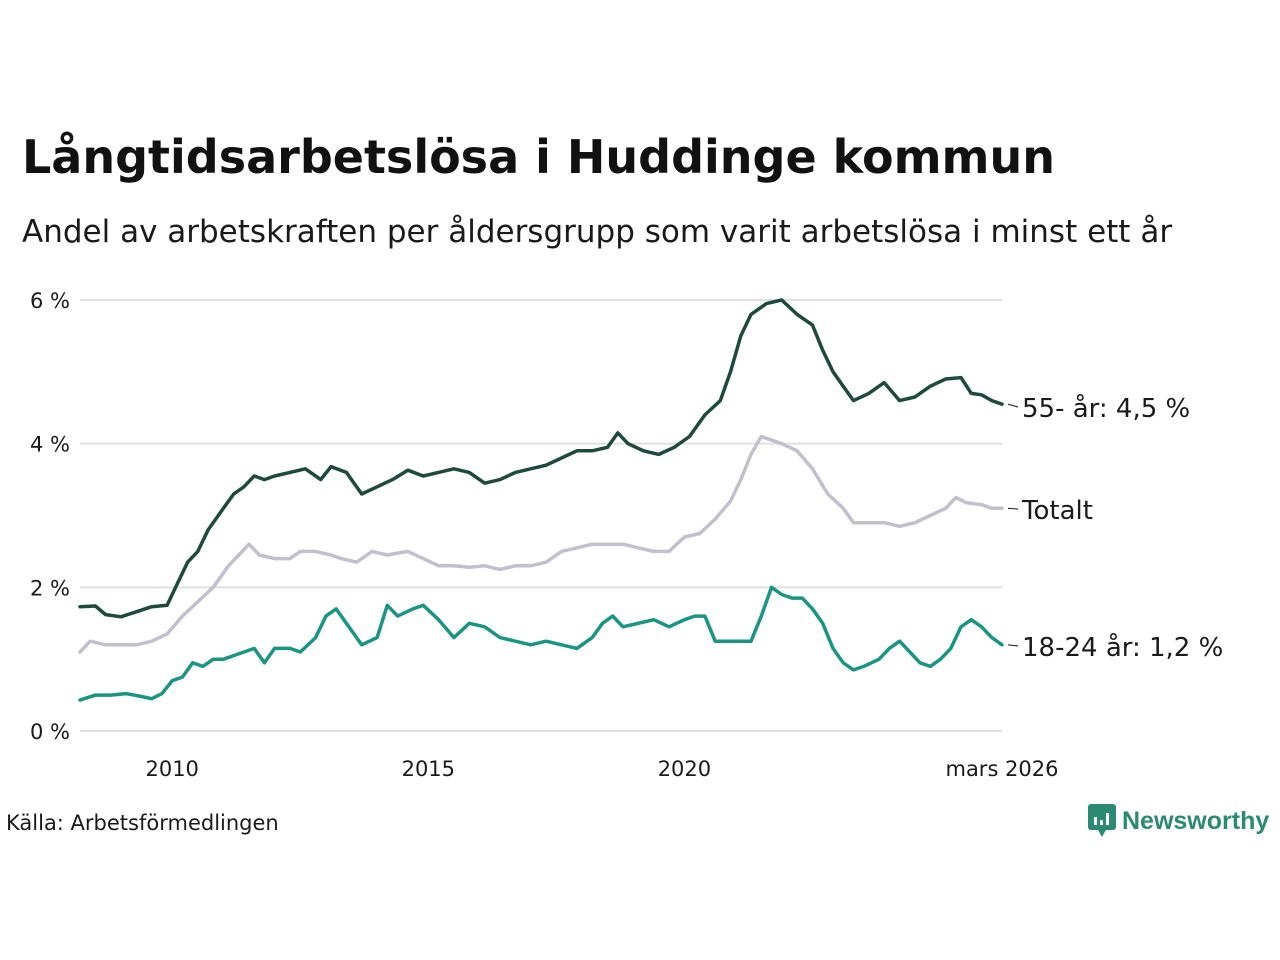 The width and height of the screenshot is (1280, 960). I want to click on series-end-label-total: Totalt, so click(1057, 511).